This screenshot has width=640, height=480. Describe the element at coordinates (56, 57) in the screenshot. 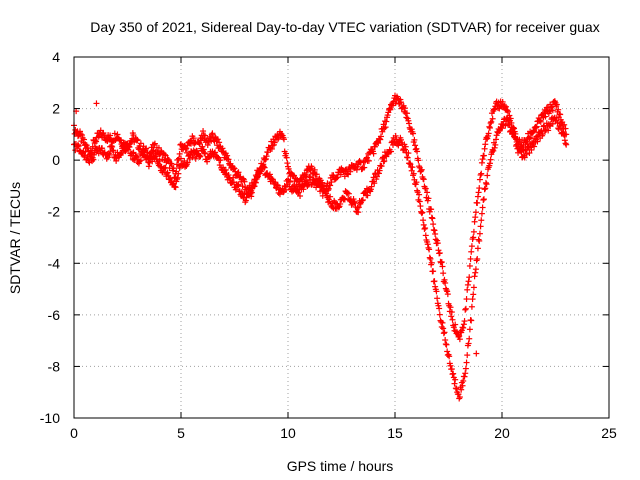

I see `y-tick-label: 4` at that location.